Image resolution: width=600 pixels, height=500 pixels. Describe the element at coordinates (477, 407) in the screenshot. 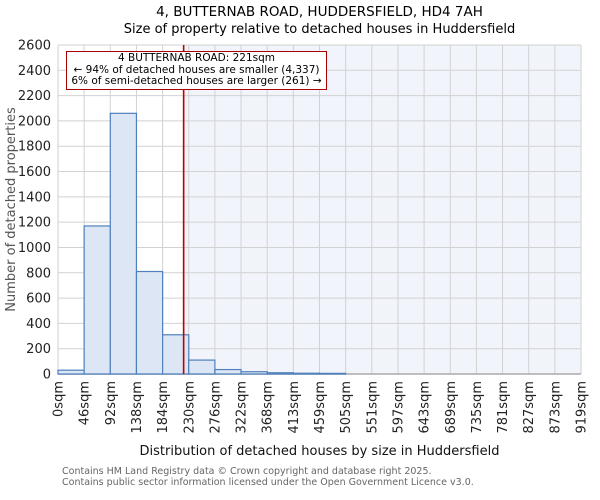

I see `x-tick-label: 735sqm` at that location.